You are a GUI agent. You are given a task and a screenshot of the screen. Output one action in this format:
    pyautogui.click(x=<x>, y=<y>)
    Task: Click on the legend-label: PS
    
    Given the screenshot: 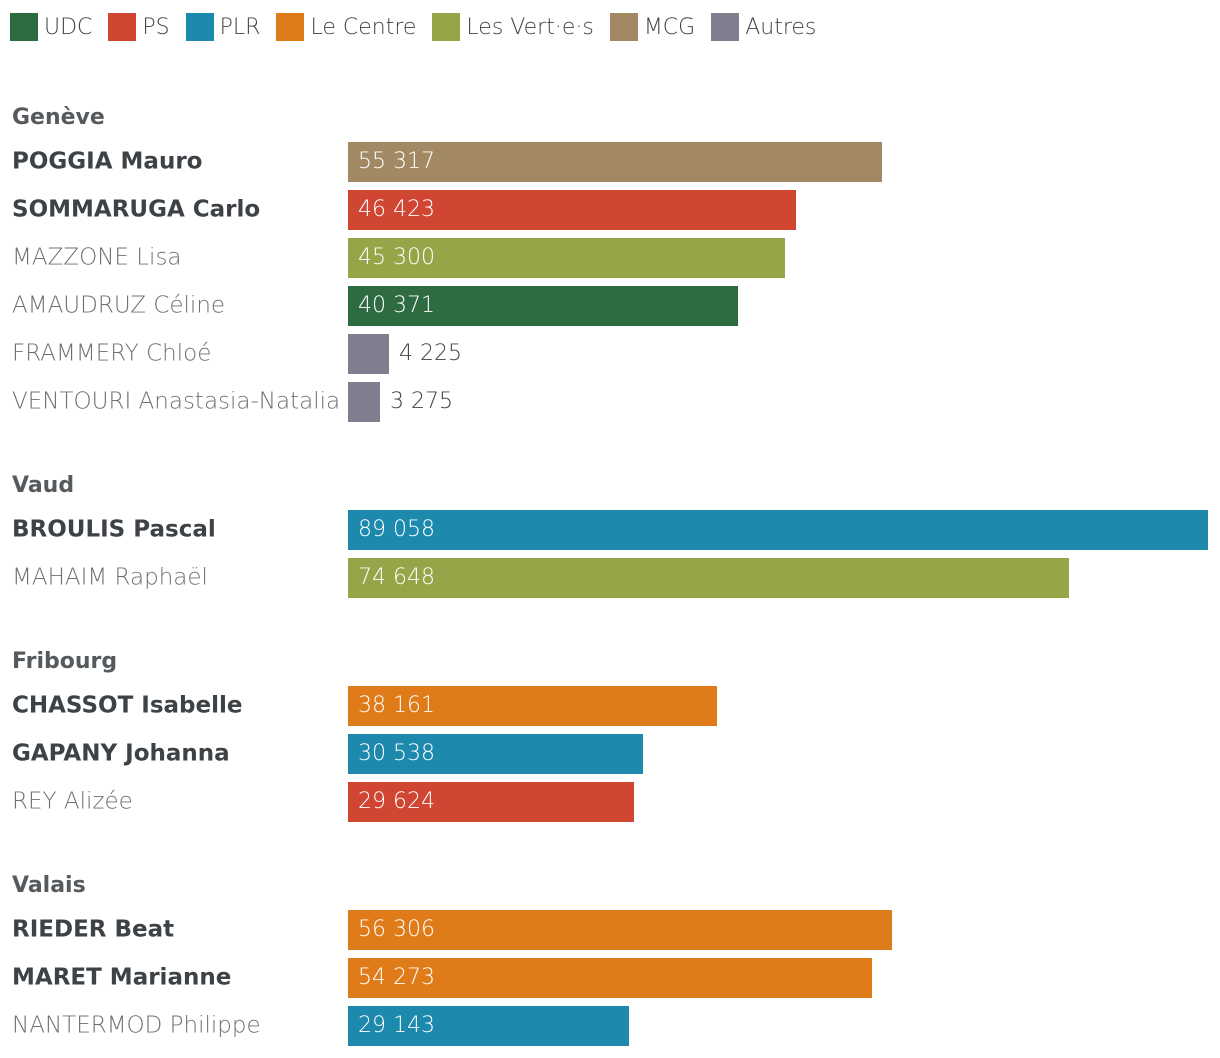 What is the action you would take?
    pyautogui.click(x=156, y=27)
    